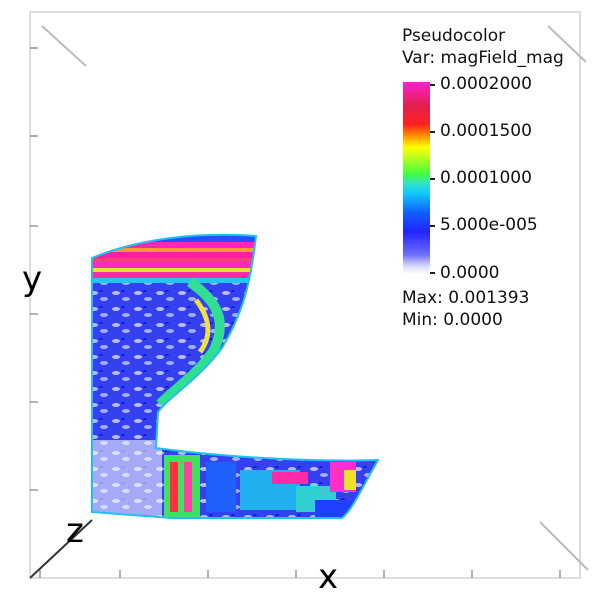 Image resolution: width=596 pixels, height=602 pixels. What do you see at coordinates (300, 574) in the screenshot?
I see `x-axis-ticks` at bounding box center [300, 574].